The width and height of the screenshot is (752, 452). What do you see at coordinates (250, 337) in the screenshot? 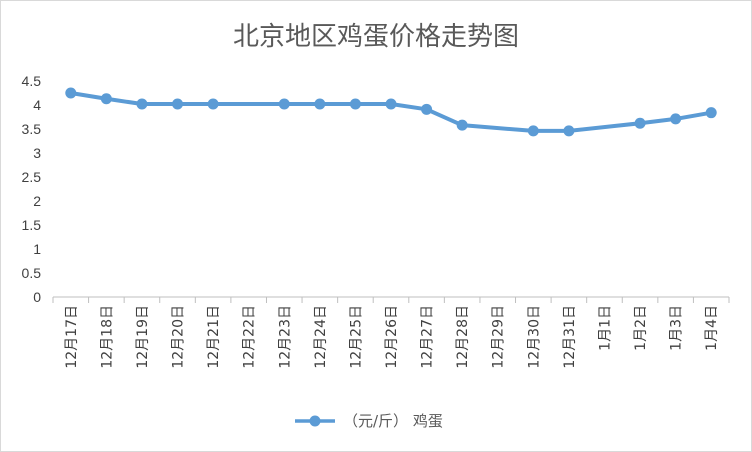
I see `x-tick-label: 12月22日` at bounding box center [250, 337].